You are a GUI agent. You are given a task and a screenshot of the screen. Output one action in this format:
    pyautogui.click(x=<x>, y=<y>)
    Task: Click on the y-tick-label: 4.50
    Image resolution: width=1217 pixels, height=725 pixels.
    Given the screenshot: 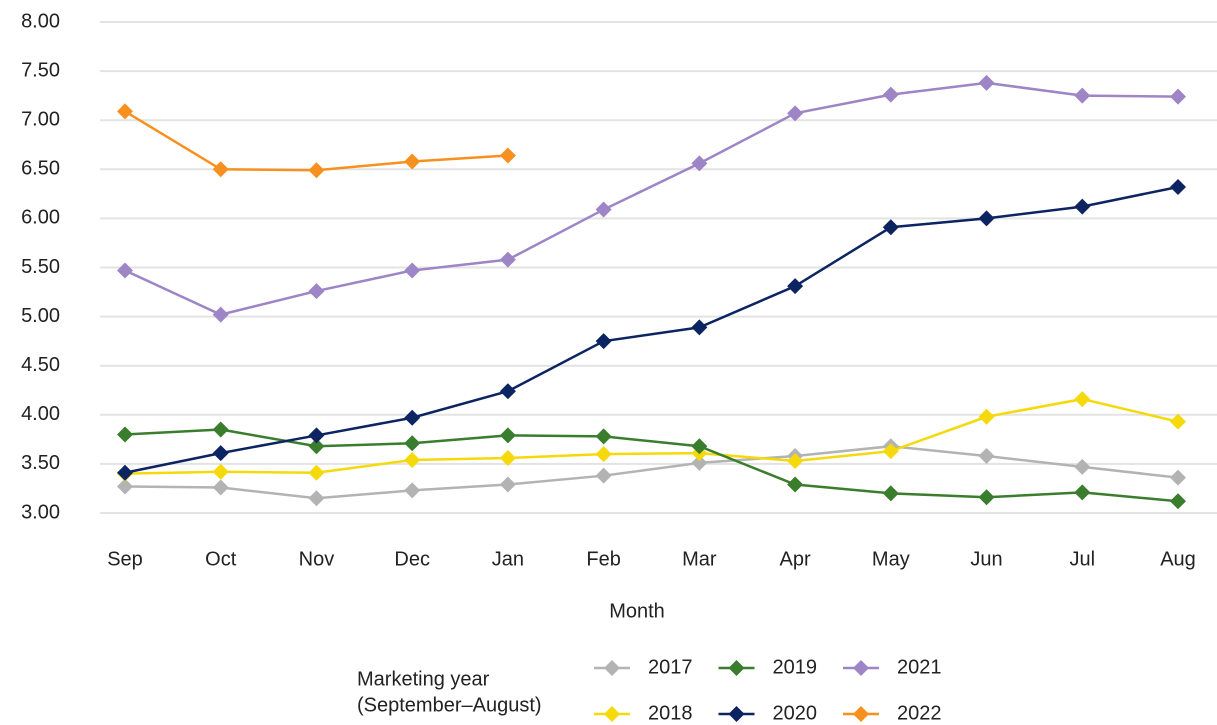 What is the action you would take?
    pyautogui.click(x=40, y=365)
    